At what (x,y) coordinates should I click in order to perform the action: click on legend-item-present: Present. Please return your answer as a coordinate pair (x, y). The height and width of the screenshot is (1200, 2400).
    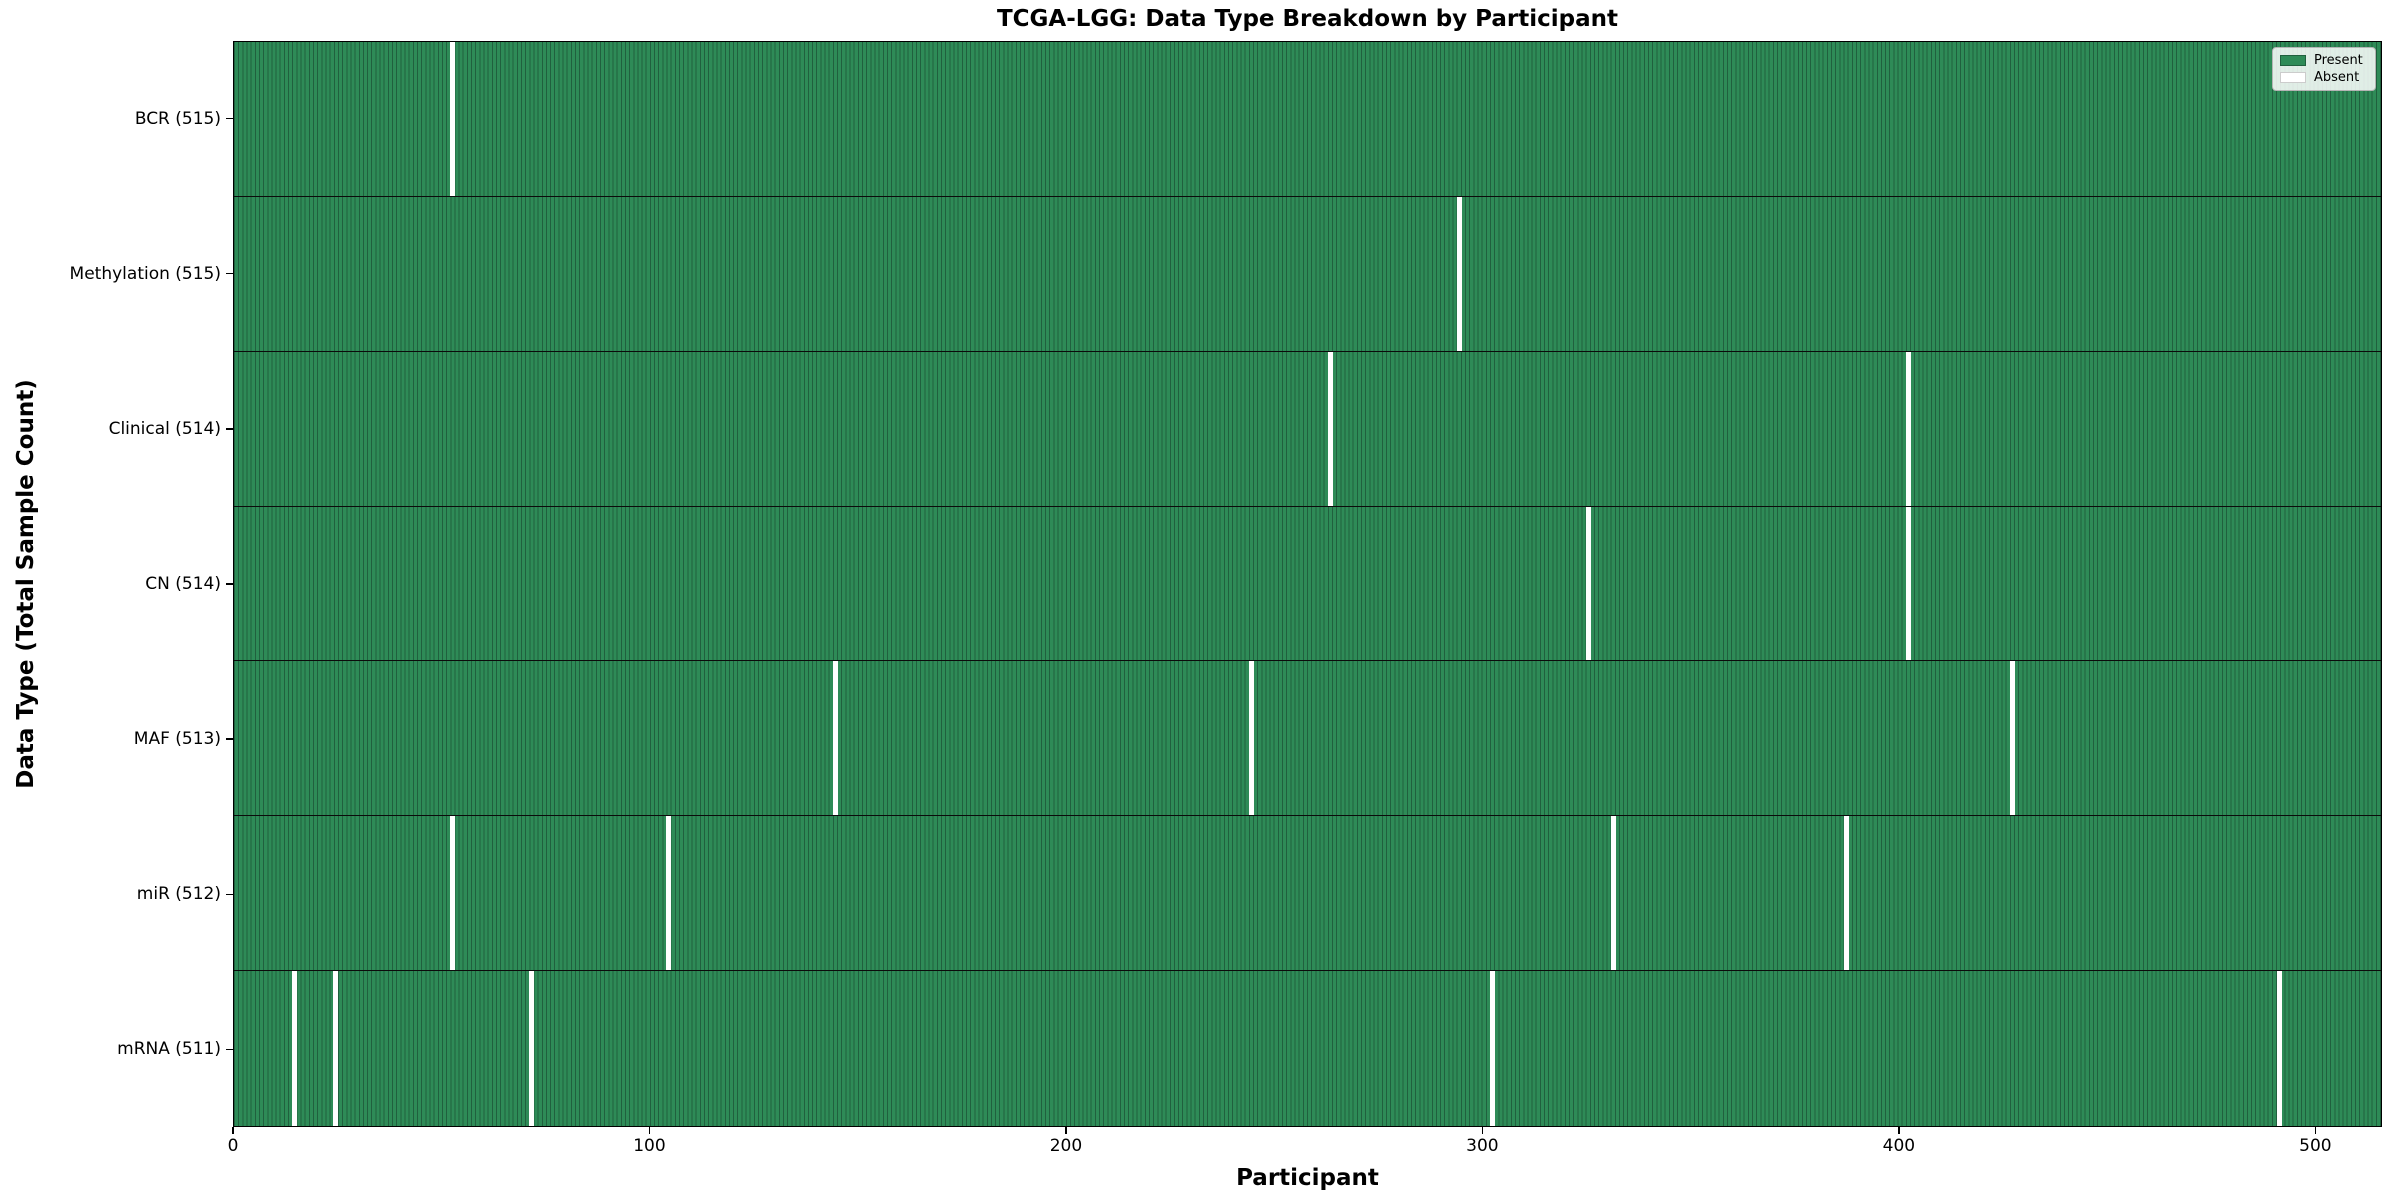
    Looking at the image, I should click on (2324, 60).